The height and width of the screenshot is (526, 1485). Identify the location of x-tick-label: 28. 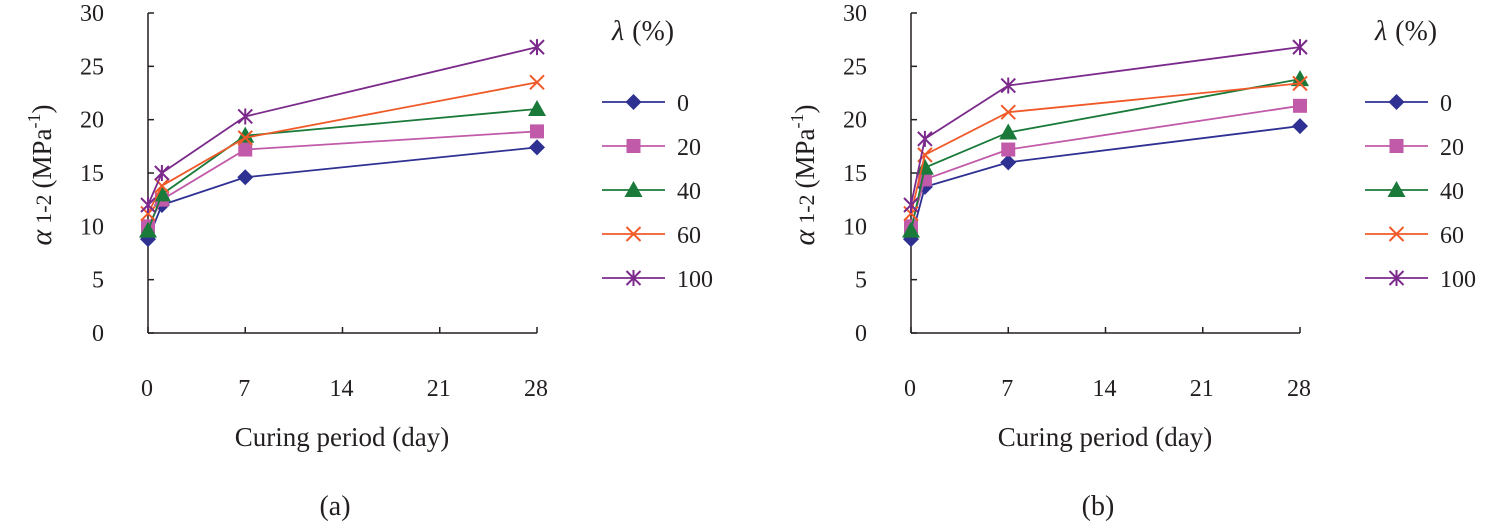
(1299, 389).